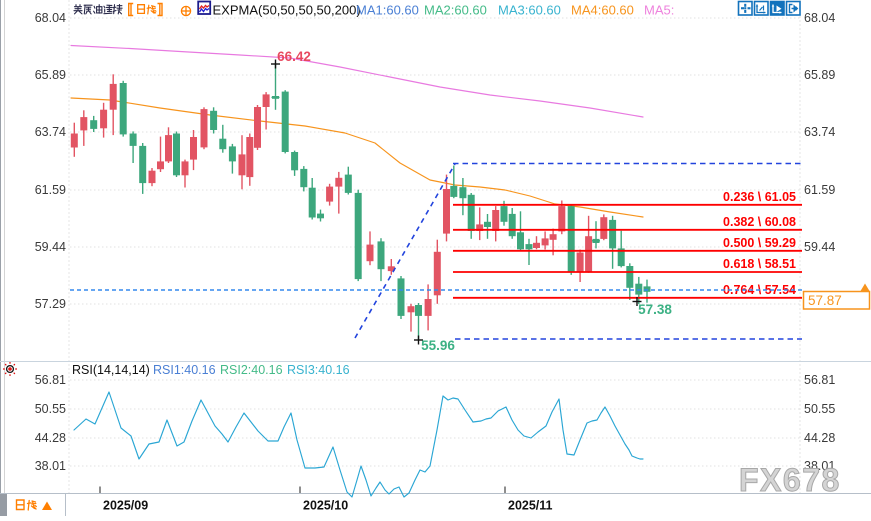 The image size is (871, 521). I want to click on svg-text: RSI1:40.16, so click(184, 370).